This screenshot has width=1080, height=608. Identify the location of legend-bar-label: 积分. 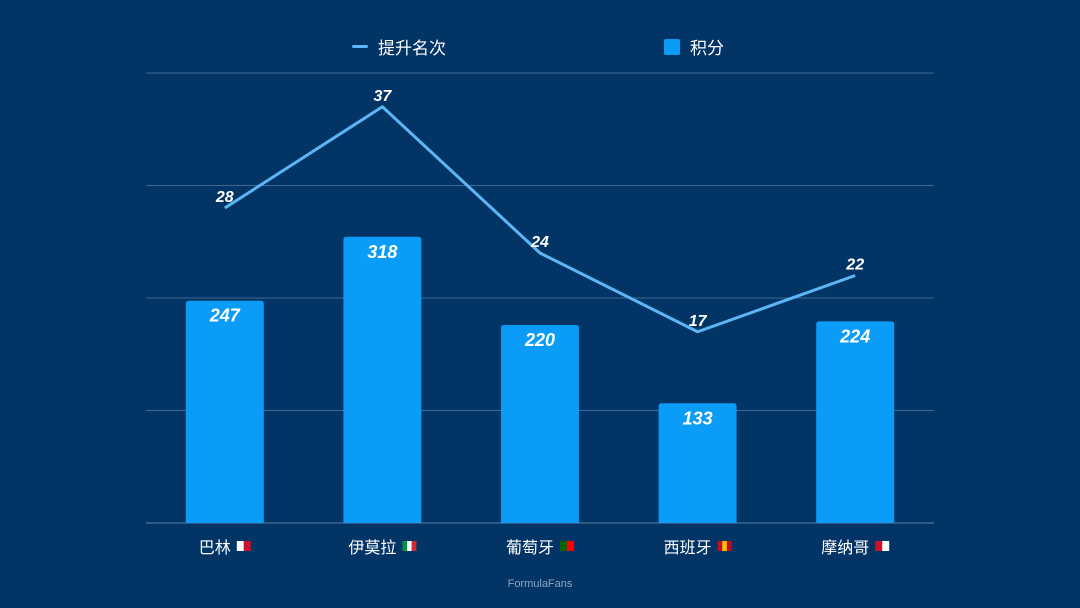
(707, 49).